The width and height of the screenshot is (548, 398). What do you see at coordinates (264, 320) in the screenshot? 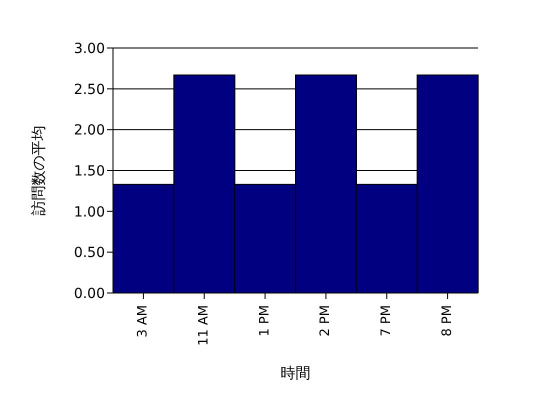
I see `x-tick-label: 1 PM` at bounding box center [264, 320].